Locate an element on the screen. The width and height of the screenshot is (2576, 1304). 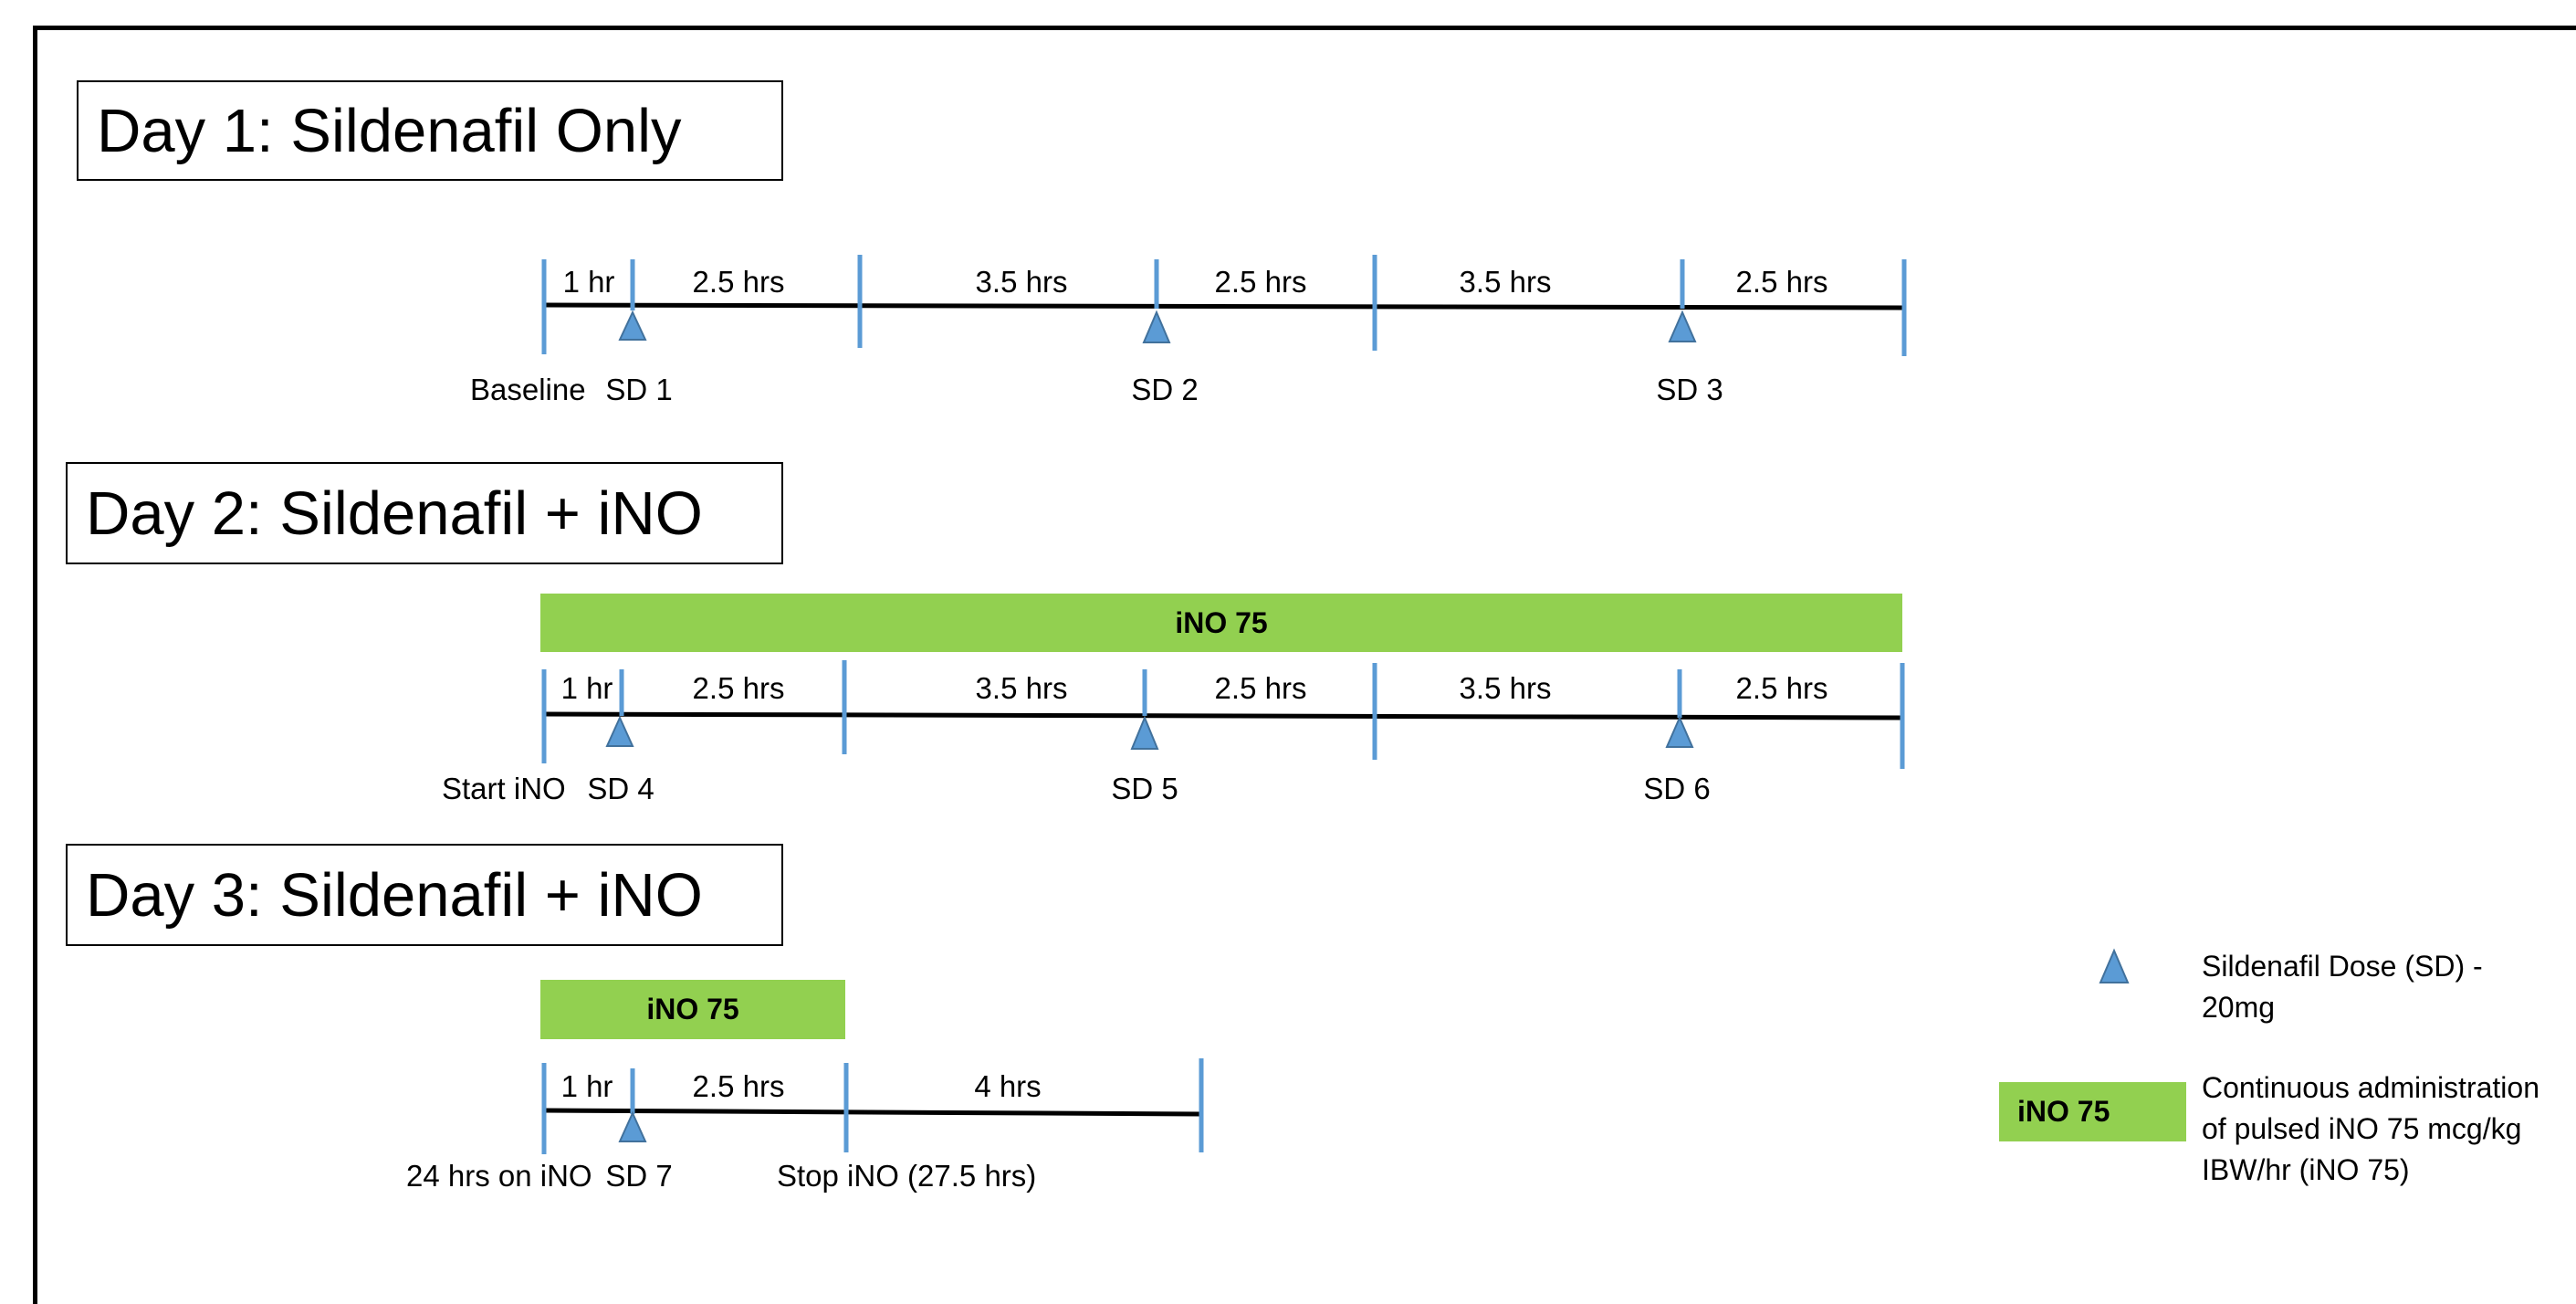
day1-segment-4: 2.5 hrs is located at coordinates (1261, 282).